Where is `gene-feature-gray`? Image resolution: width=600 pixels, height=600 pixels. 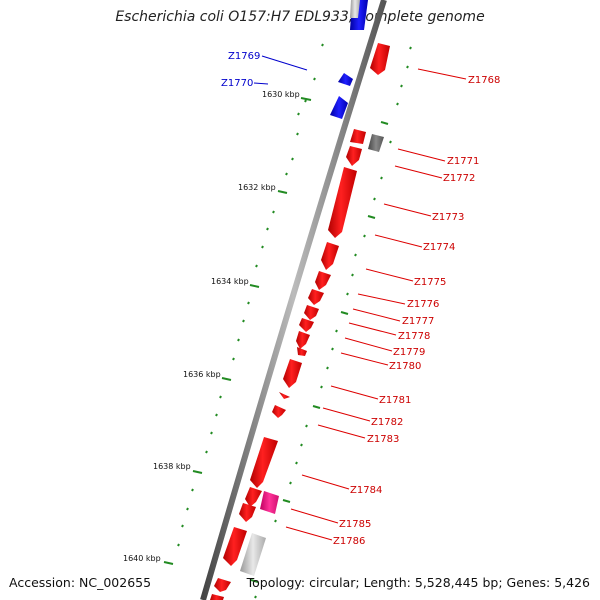 gene-feature-gray is located at coordinates (376, 143).